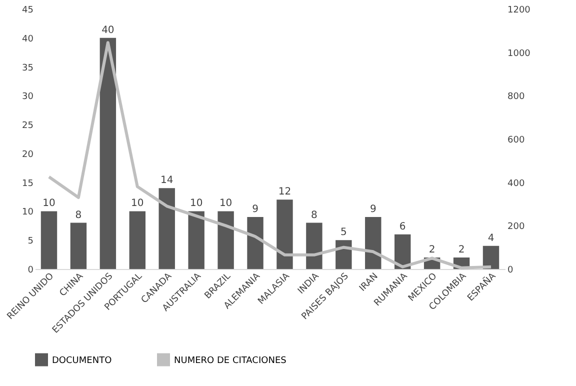 The image size is (576, 386). I want to click on y-tick-label: 45, so click(28, 11).